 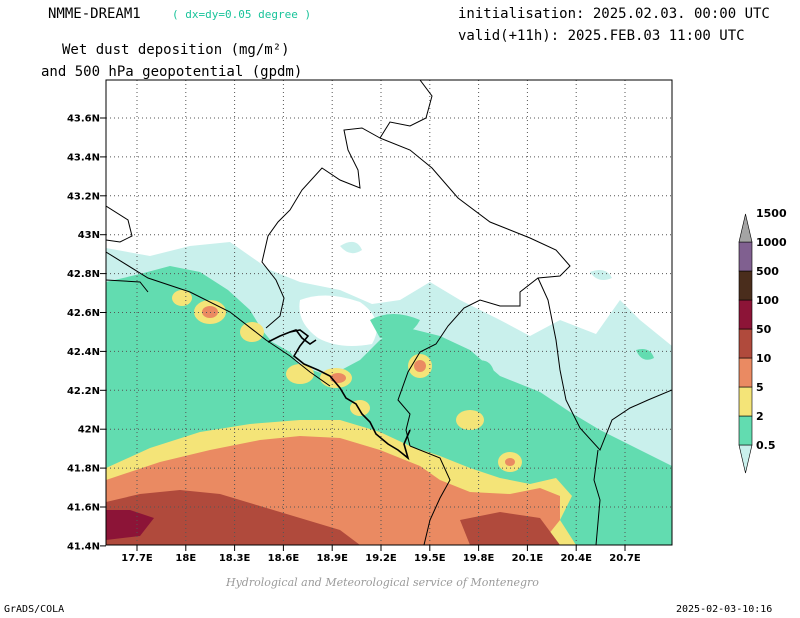 I want to click on lon-label: 17.7E, so click(x=137, y=558).